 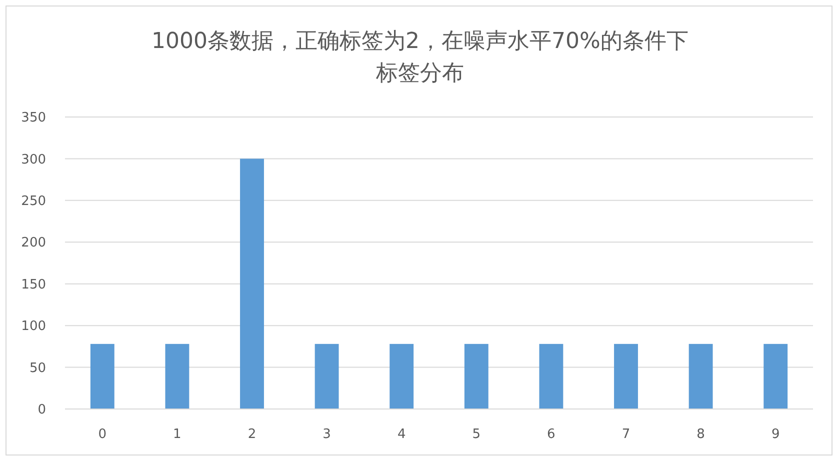 What do you see at coordinates (775, 434) in the screenshot?
I see `x-tick-label: 9` at bounding box center [775, 434].